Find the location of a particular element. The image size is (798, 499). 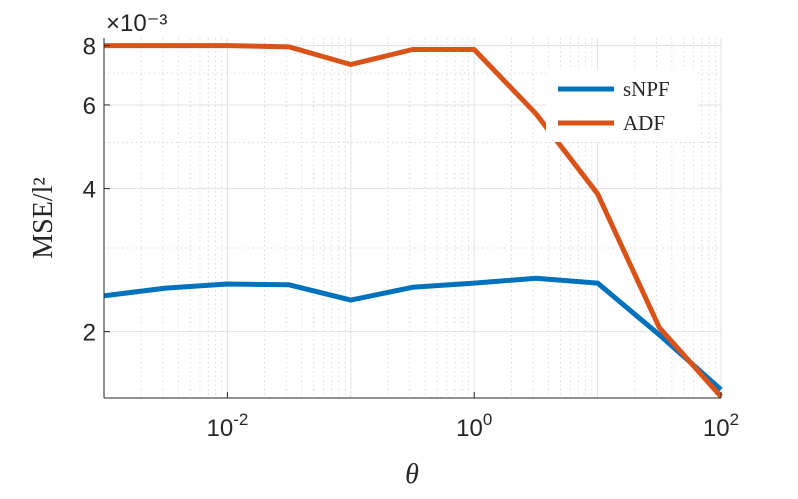

legend-box is located at coordinates (622, 106).